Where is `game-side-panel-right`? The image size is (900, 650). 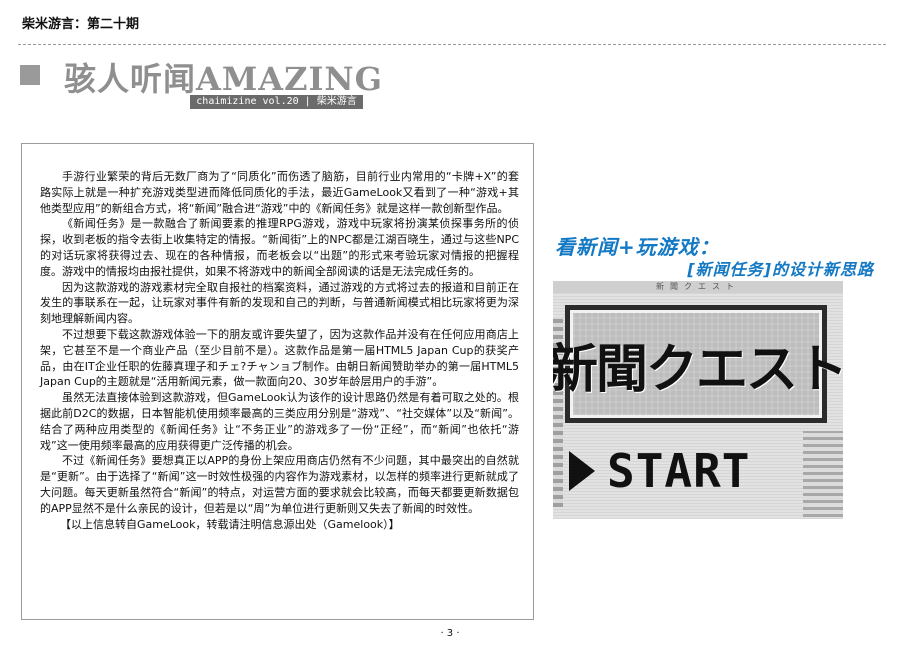 game-side-panel-right is located at coordinates (823, 474).